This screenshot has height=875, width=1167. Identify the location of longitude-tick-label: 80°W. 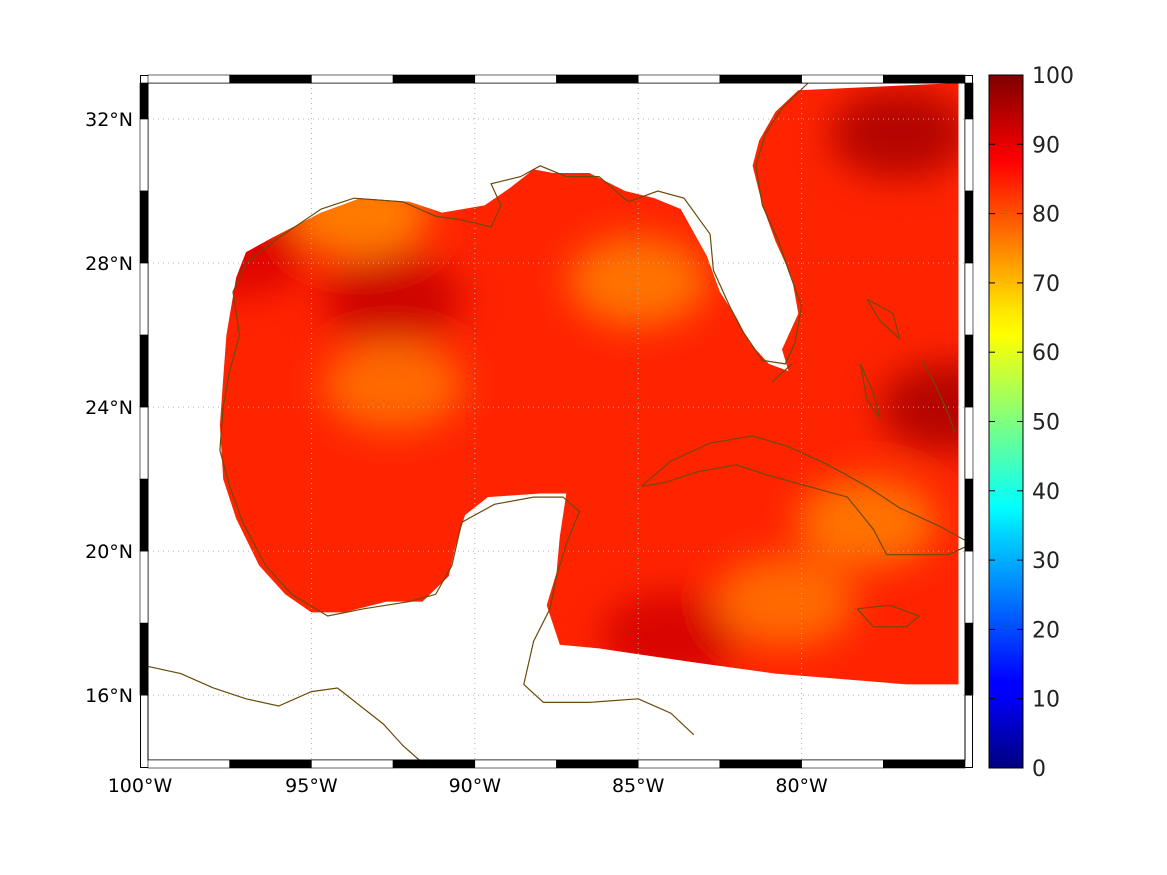
(801, 786).